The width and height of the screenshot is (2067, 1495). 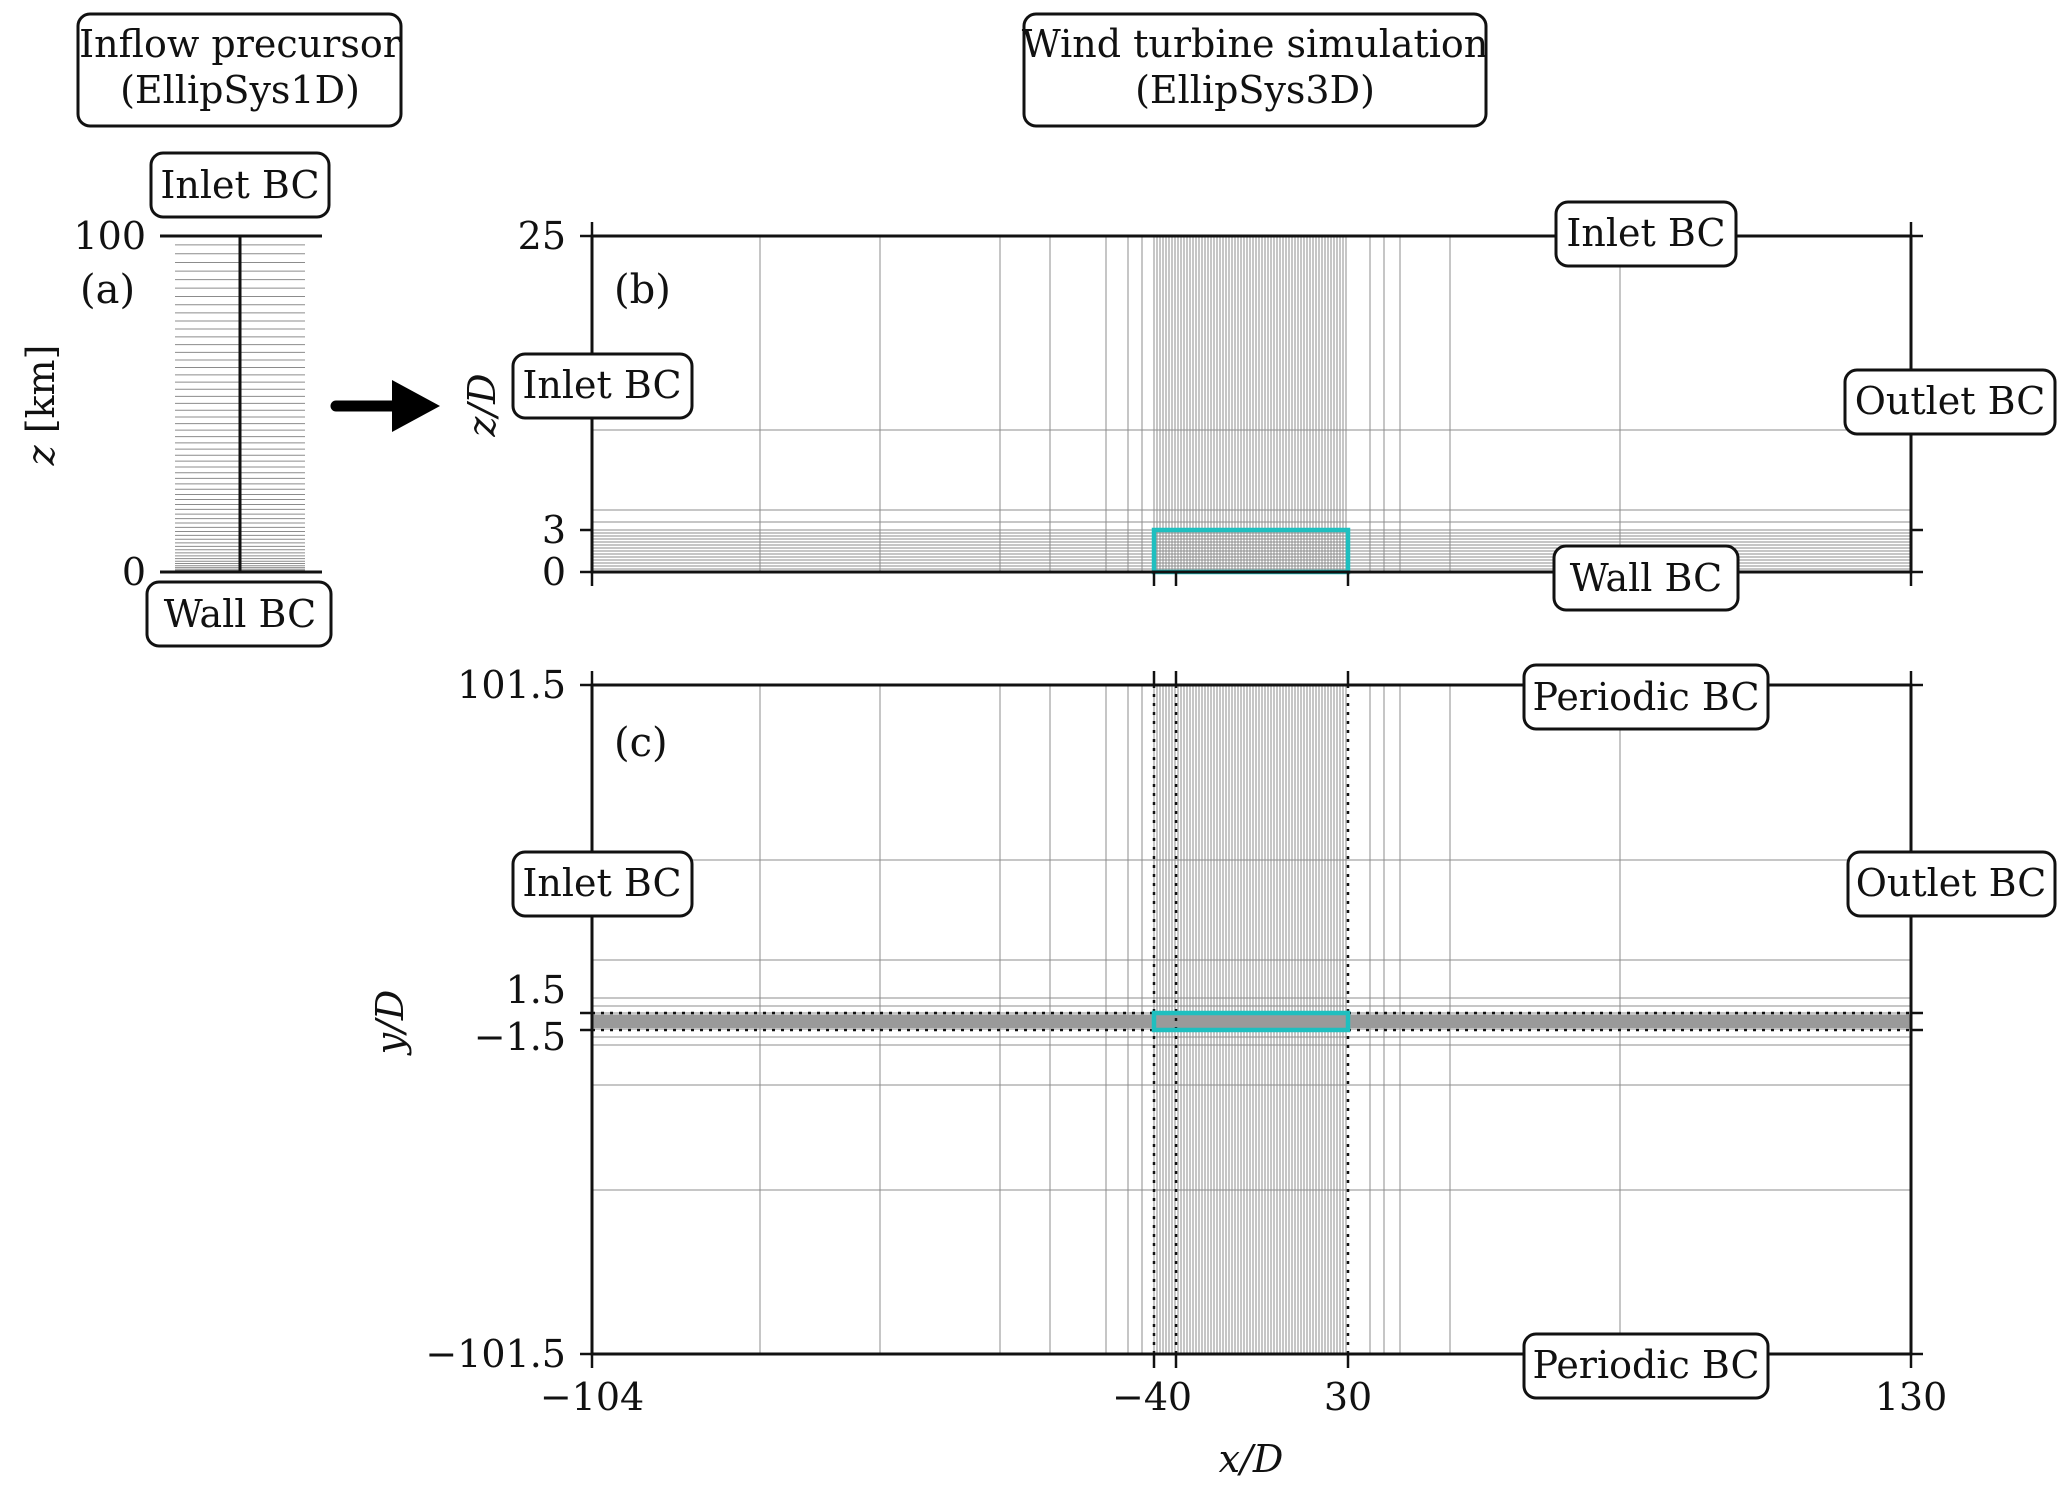 What do you see at coordinates (240, 44) in the screenshot?
I see `precursor-title-line1: Inflow precursor` at bounding box center [240, 44].